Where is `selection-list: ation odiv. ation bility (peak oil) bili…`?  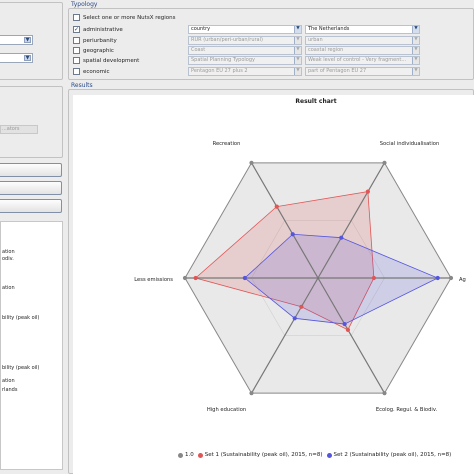 selection-list: ation odiv. ation bility (peak oil) bili… is located at coordinates (31, 345).